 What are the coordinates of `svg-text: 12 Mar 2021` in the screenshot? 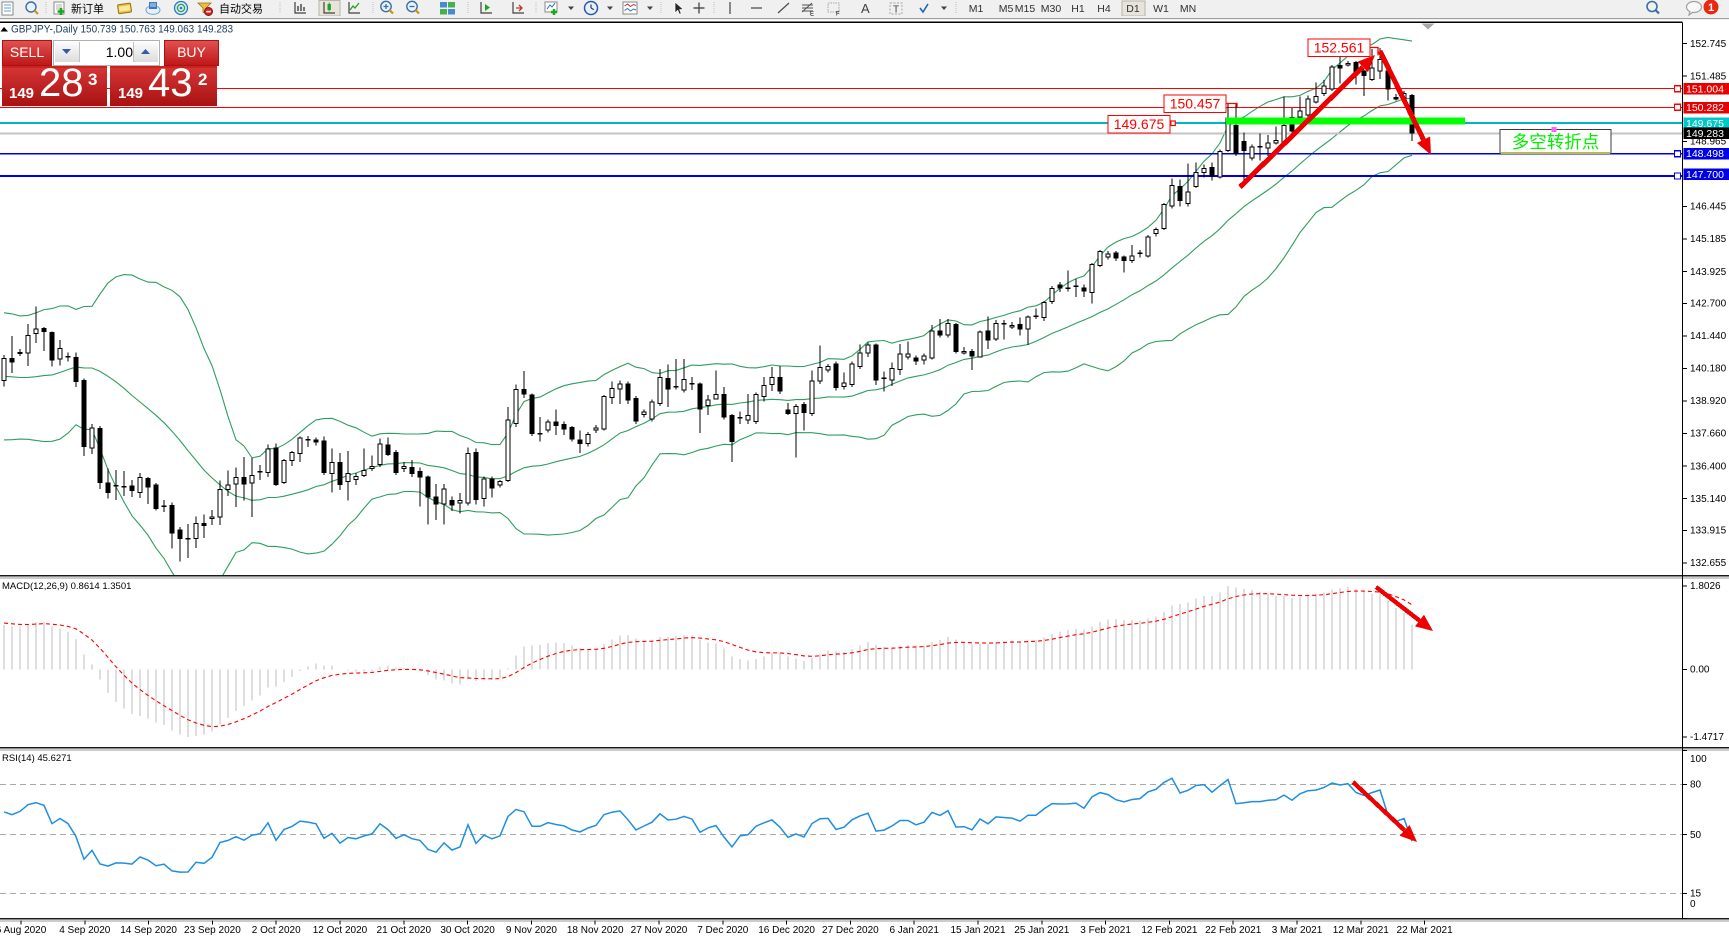 It's located at (1361, 930).